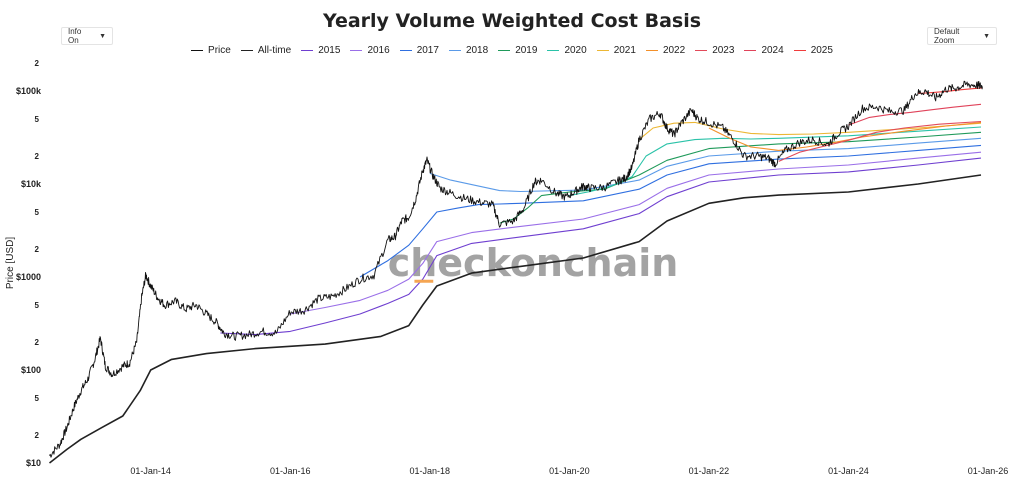  I want to click on legend-label: 2024, so click(772, 50).